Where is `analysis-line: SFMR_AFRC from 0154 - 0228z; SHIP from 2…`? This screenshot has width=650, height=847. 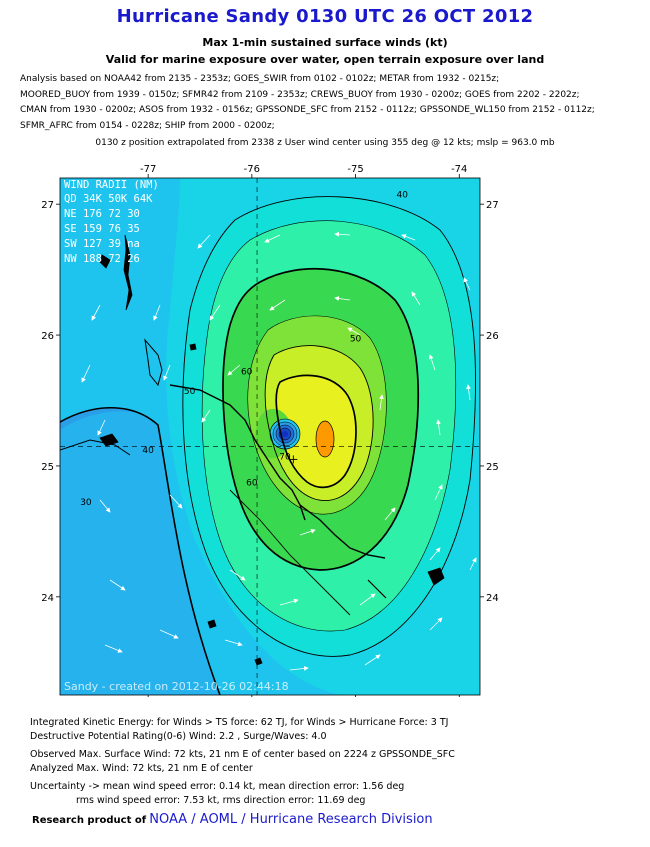 analysis-line: SFMR_AFRC from 0154 - 0228z; SHIP from 2… is located at coordinates (147, 125).